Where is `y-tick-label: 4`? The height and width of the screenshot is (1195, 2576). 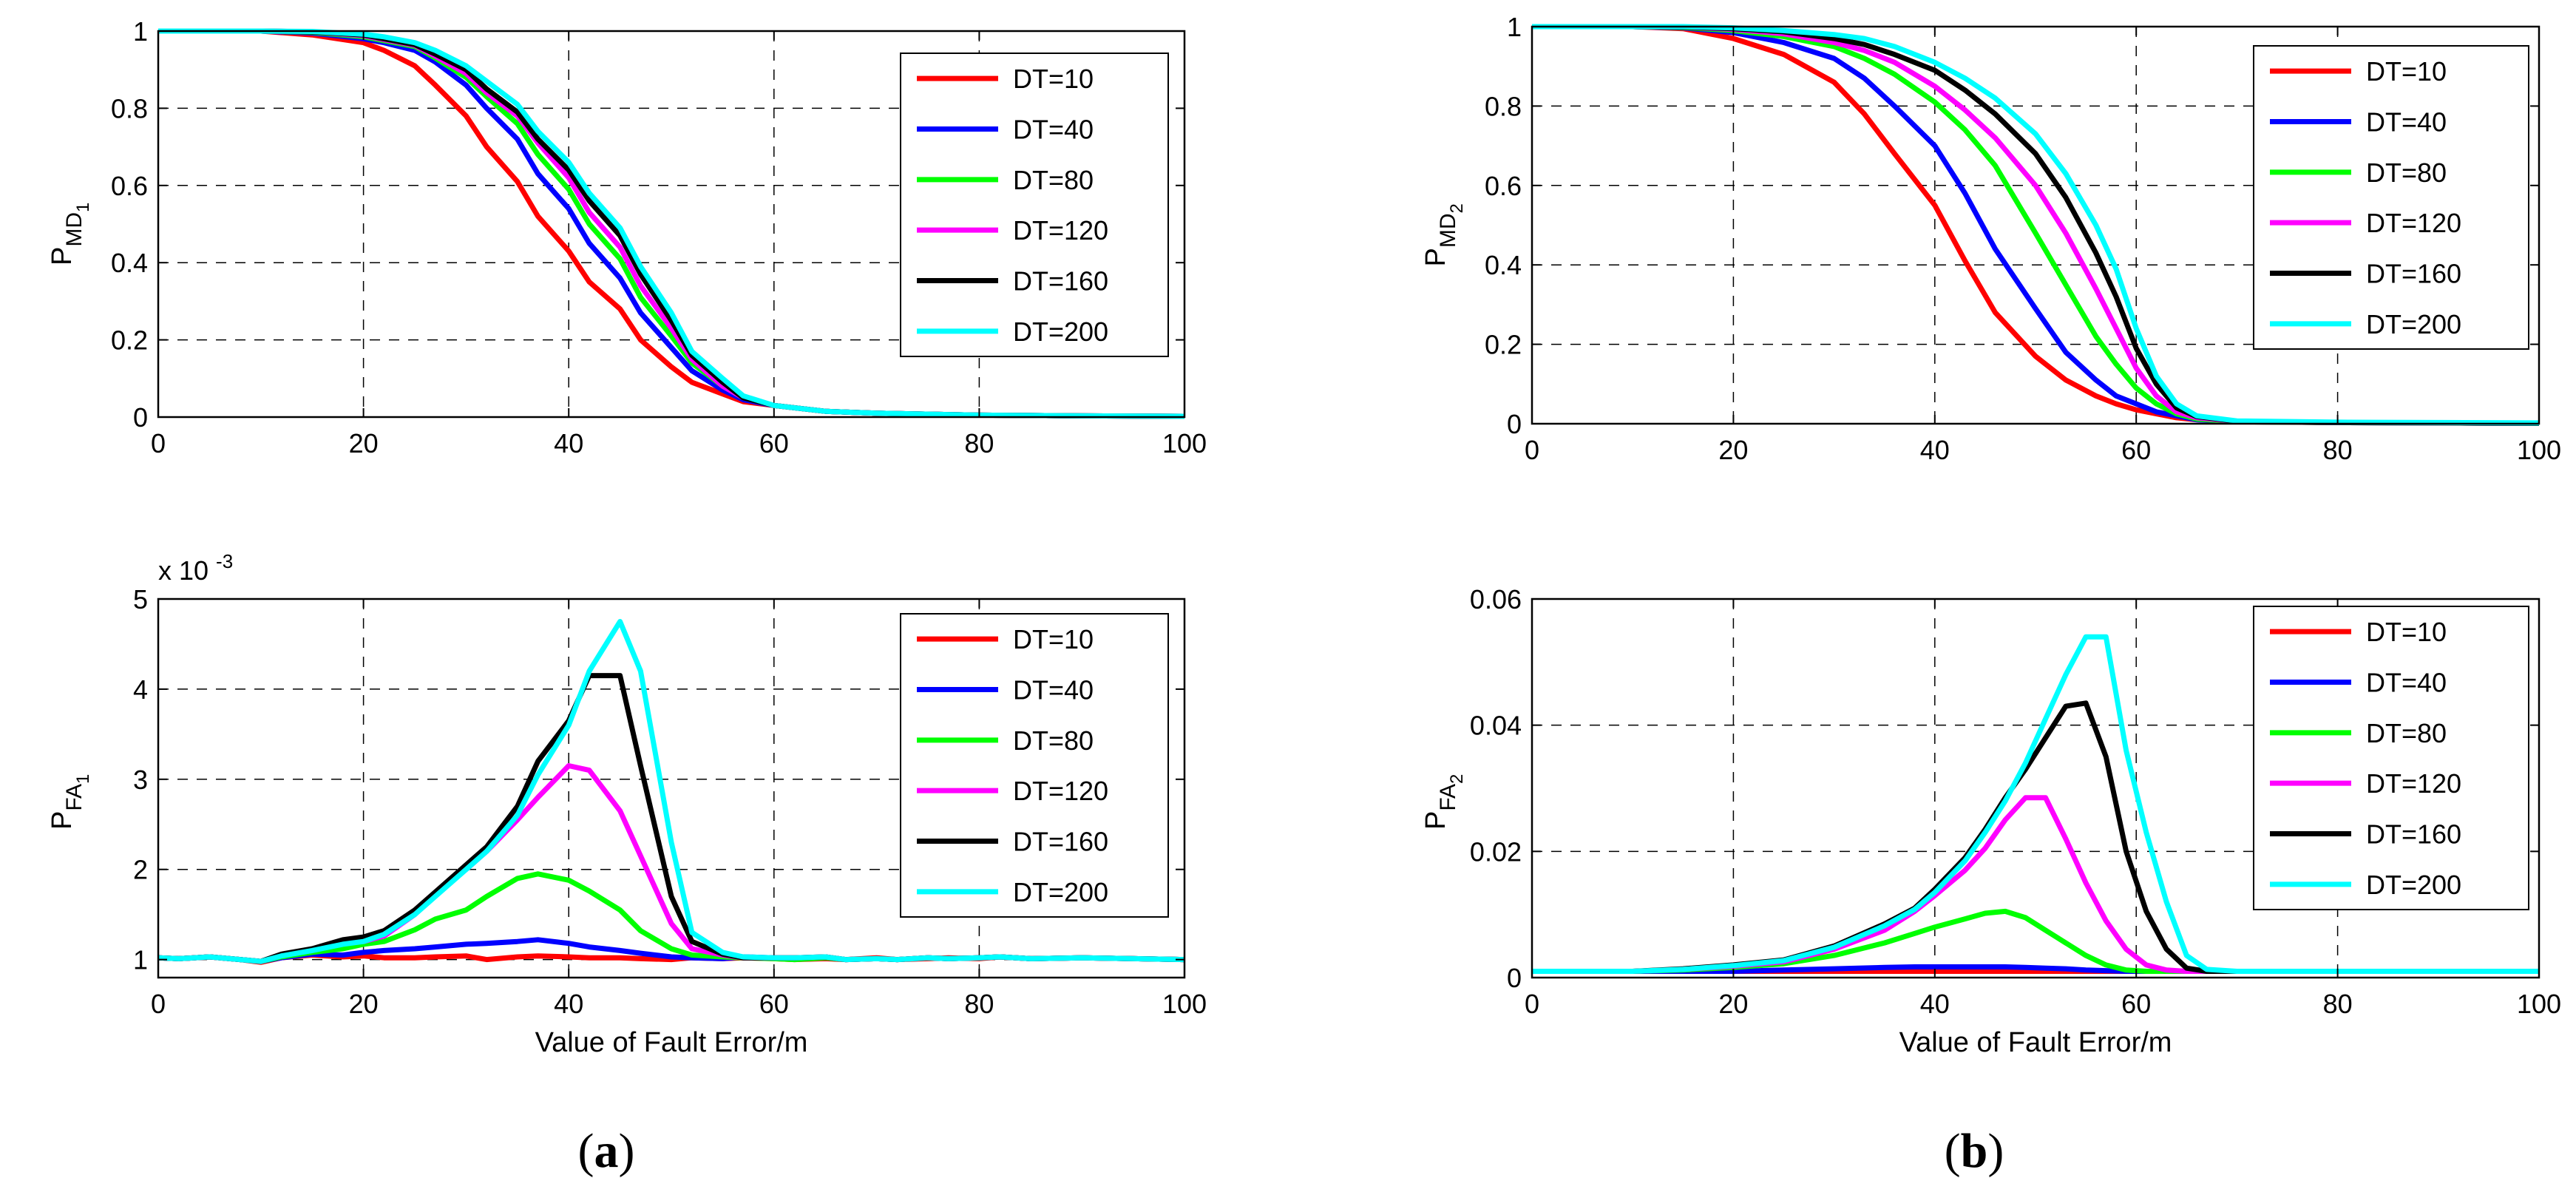
y-tick-label: 4 is located at coordinates (140, 689).